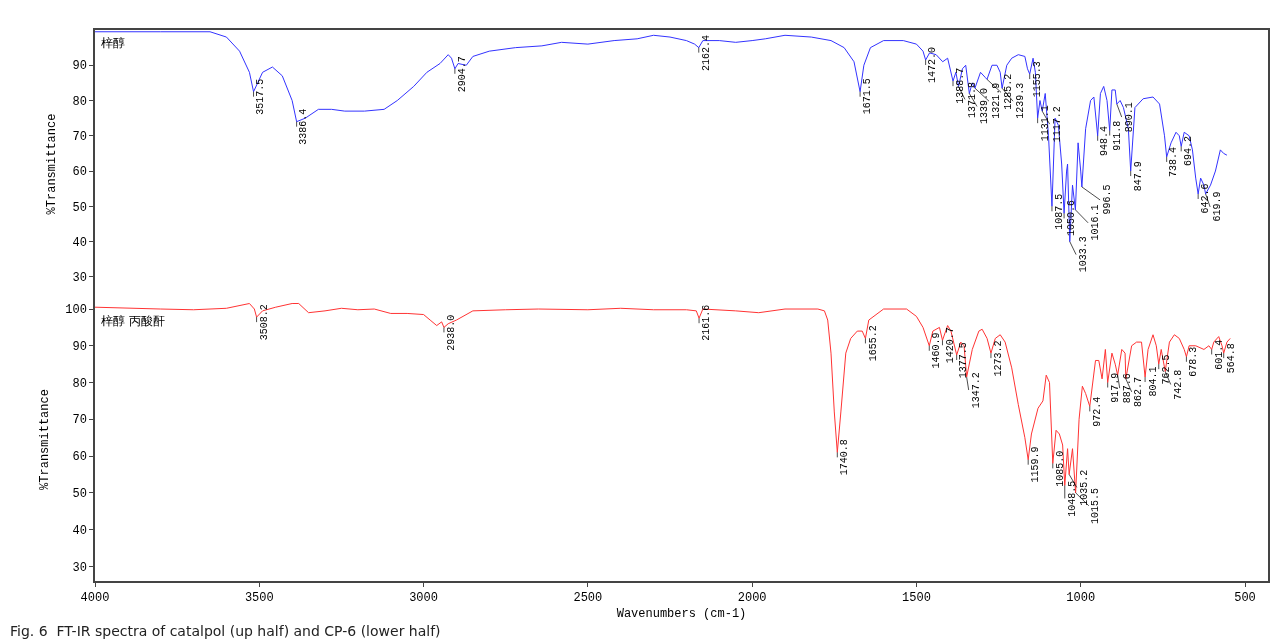 The width and height of the screenshot is (1284, 639). Describe the element at coordinates (873, 343) in the screenshot. I see `annotation: 1655.2` at that location.